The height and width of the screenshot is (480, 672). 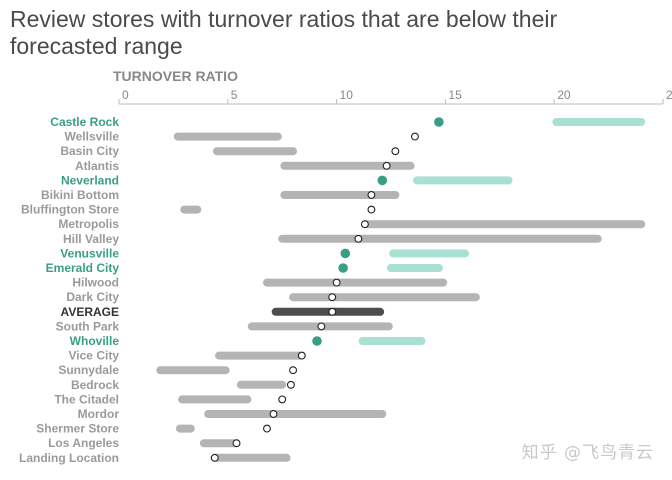 I want to click on store-label: Sunnydale, so click(x=88, y=370).